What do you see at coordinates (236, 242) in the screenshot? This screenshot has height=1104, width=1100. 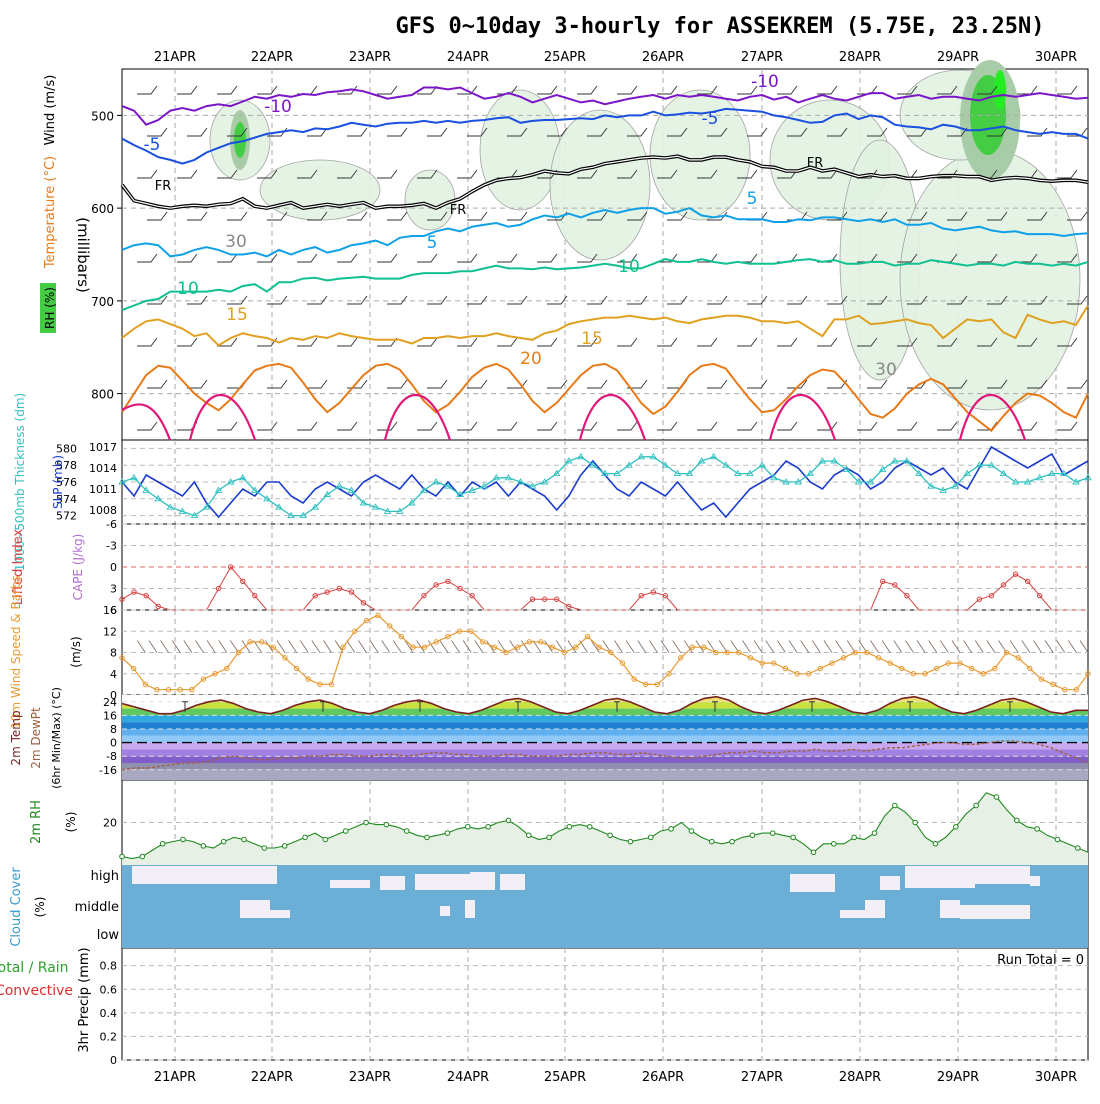 I see `isotherm-label: 30` at bounding box center [236, 242].